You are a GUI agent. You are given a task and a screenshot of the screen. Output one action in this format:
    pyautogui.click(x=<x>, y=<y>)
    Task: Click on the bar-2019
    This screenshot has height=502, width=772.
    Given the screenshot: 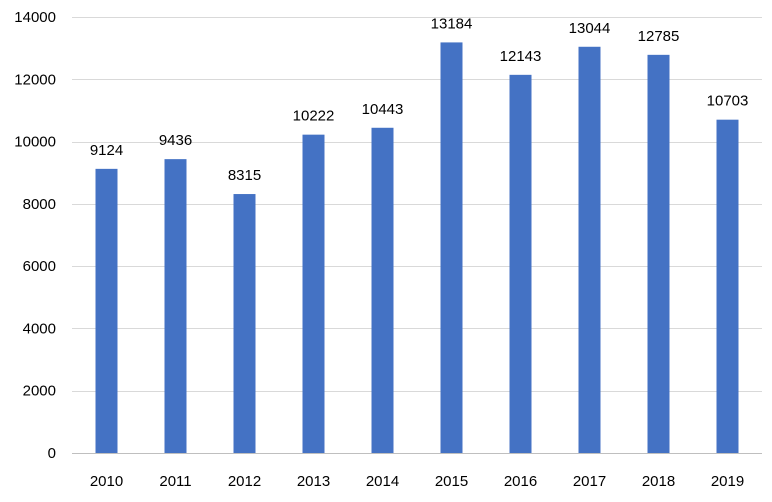 What is the action you would take?
    pyautogui.click(x=727, y=286)
    